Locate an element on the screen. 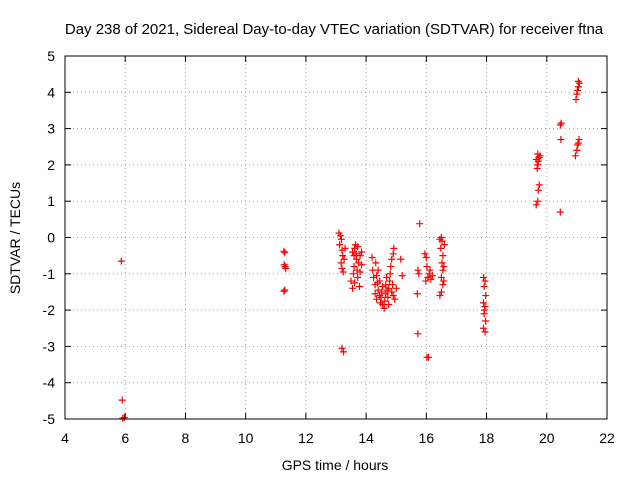  y-tick-label: 5 is located at coordinates (51, 56).